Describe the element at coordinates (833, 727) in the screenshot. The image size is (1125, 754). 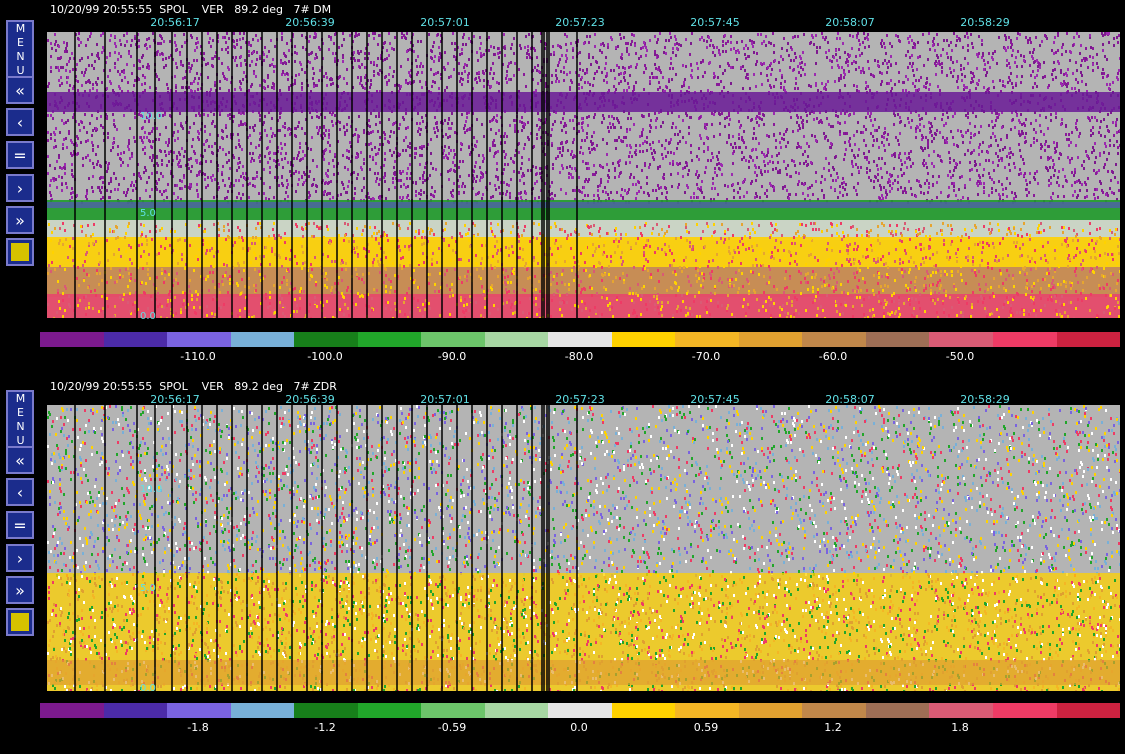
I see `colorbar-label: 1.2` at that location.